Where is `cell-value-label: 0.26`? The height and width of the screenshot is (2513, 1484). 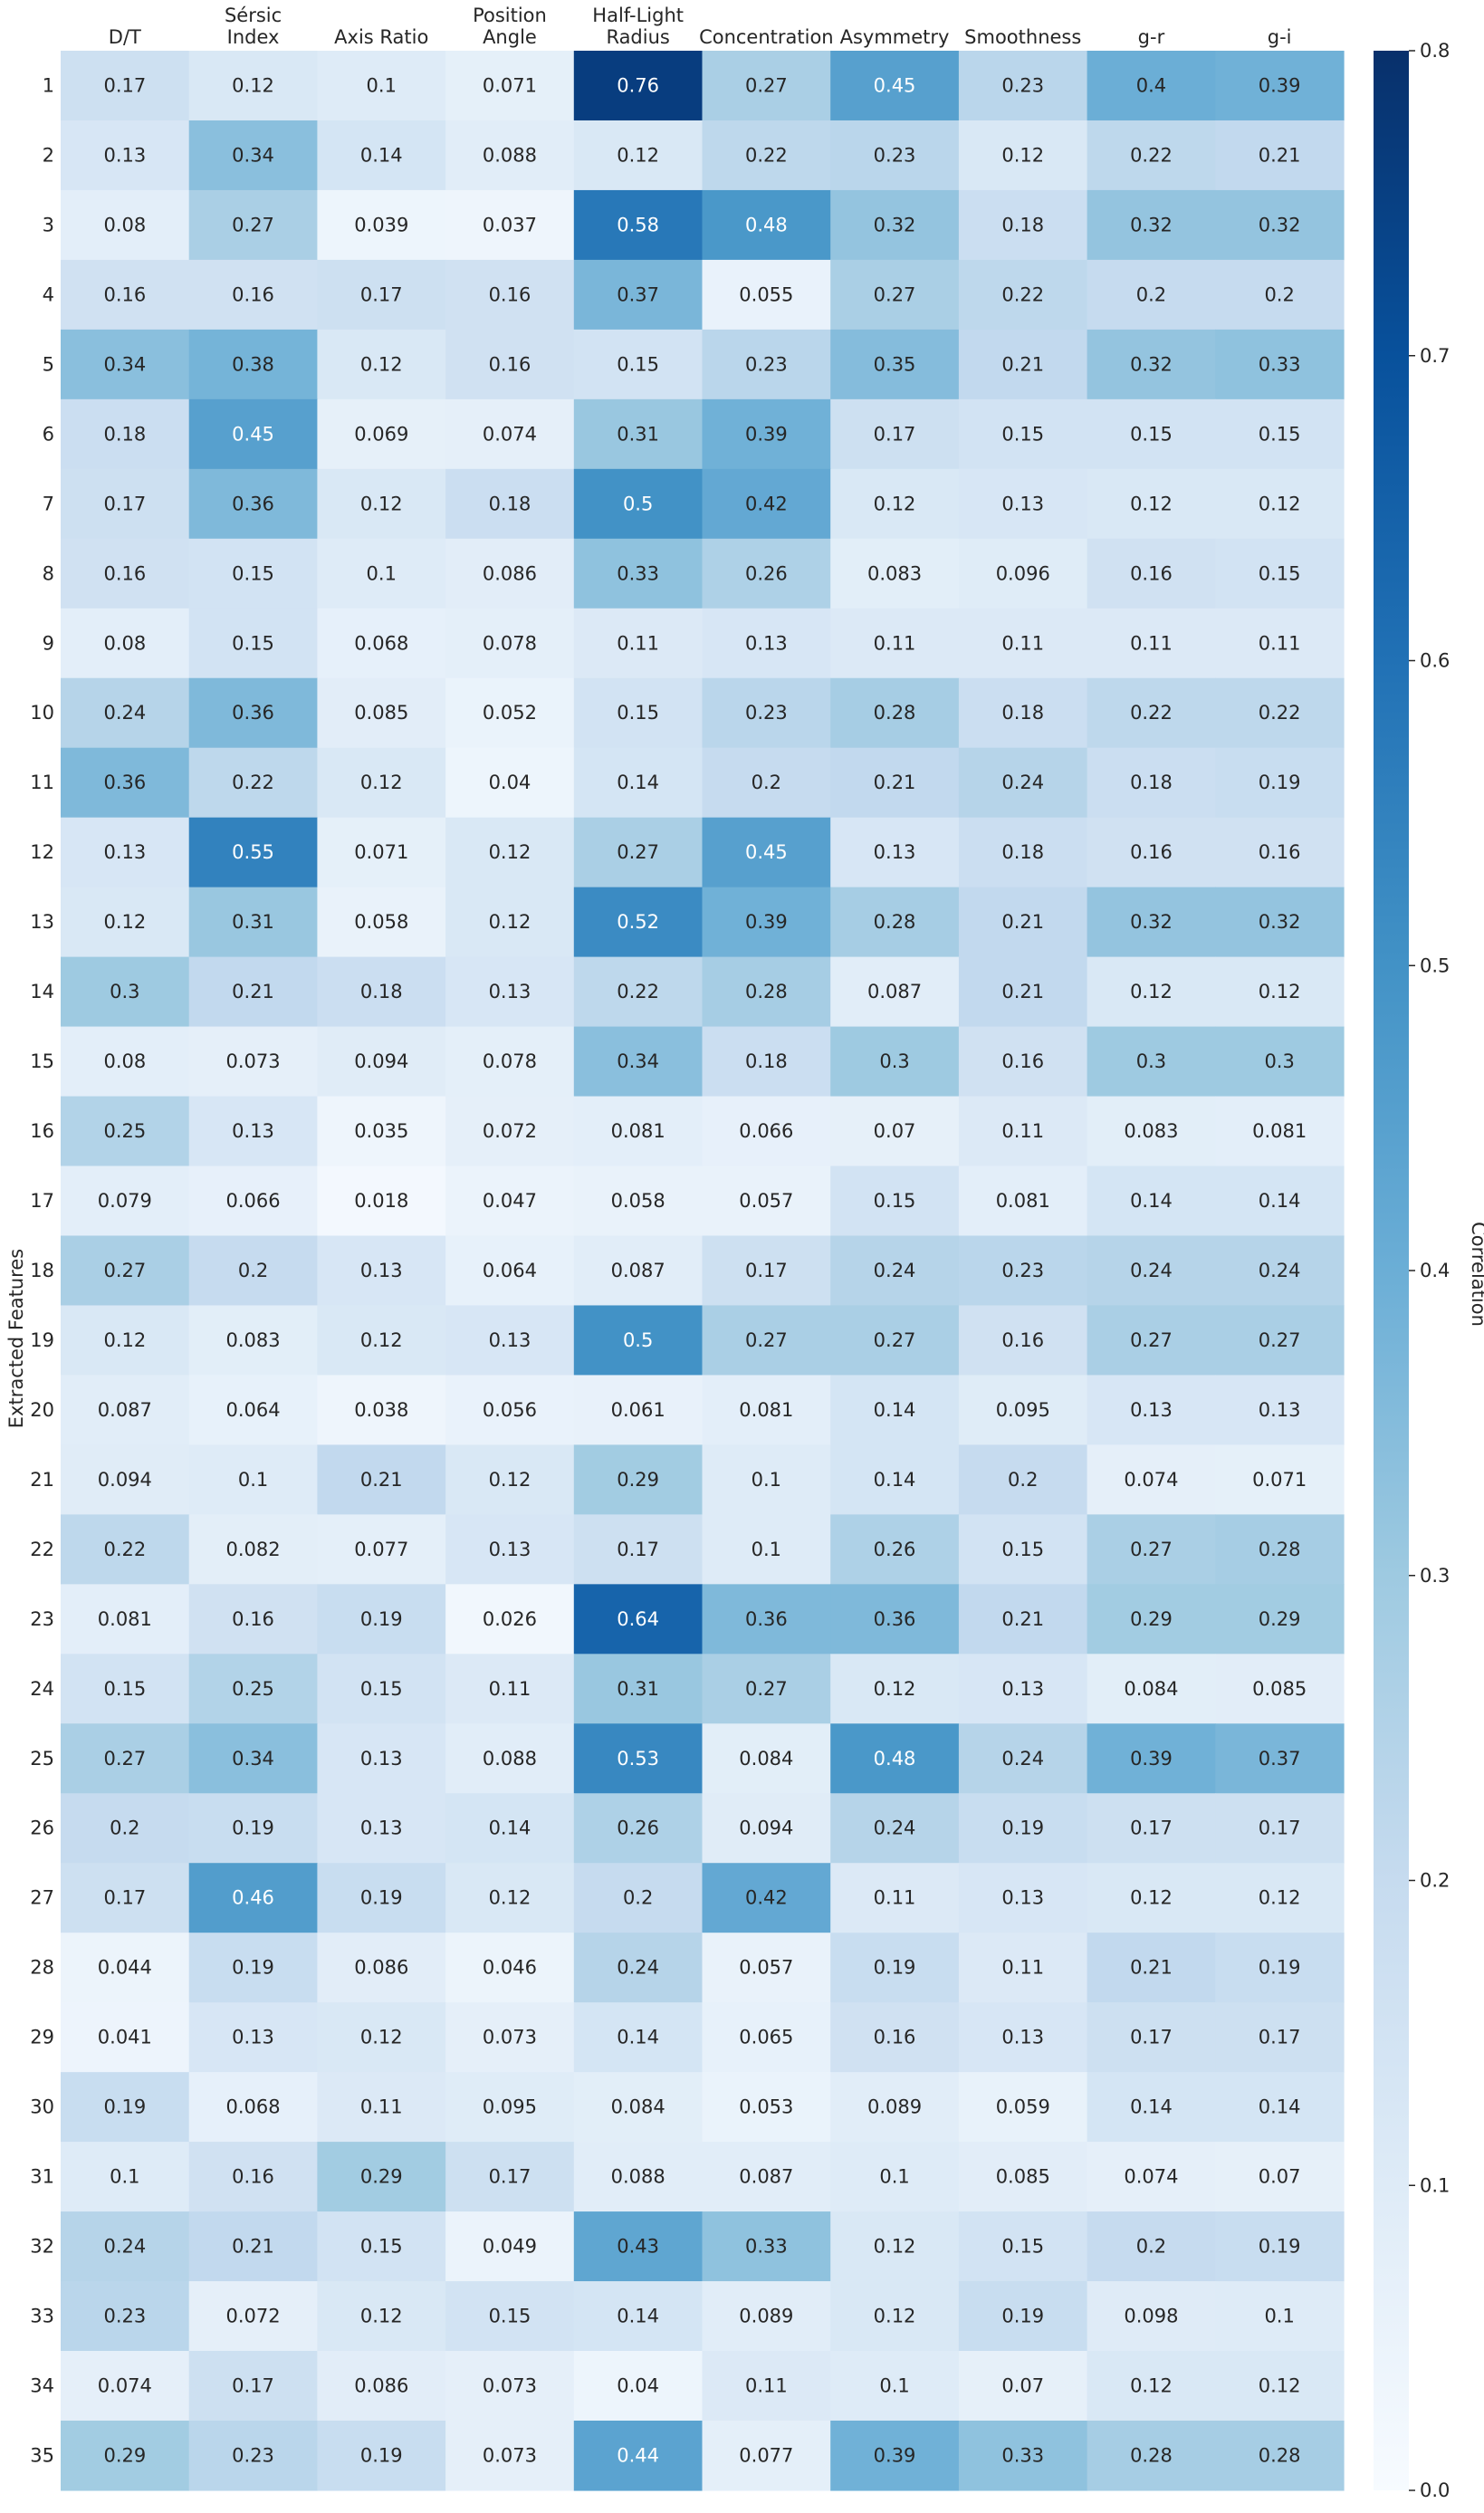 cell-value-label: 0.26 is located at coordinates (895, 1549).